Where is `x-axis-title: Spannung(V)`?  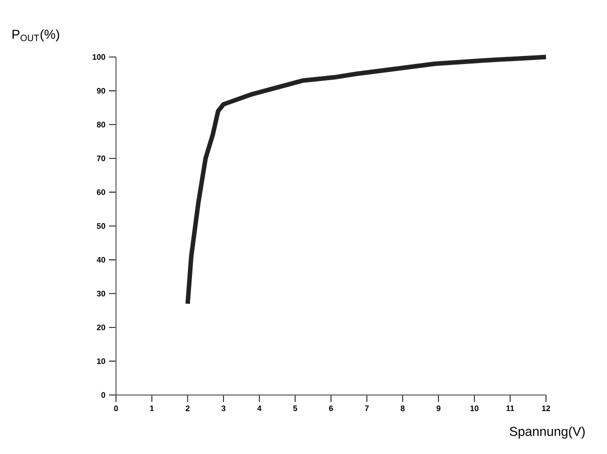 x-axis-title: Spannung(V) is located at coordinates (547, 432).